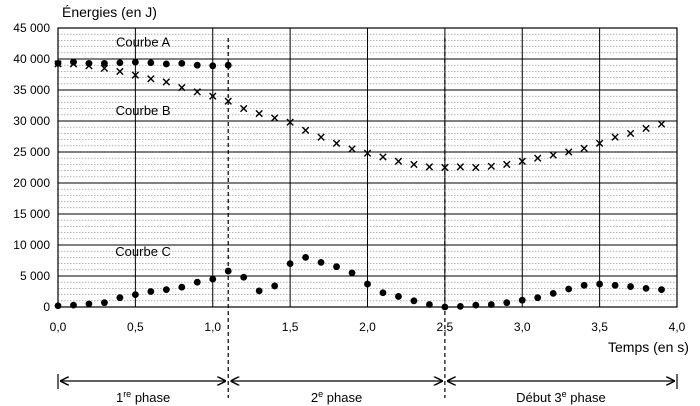  Describe the element at coordinates (31, 28) in the screenshot. I see `y-tick-label: 45 000` at that location.